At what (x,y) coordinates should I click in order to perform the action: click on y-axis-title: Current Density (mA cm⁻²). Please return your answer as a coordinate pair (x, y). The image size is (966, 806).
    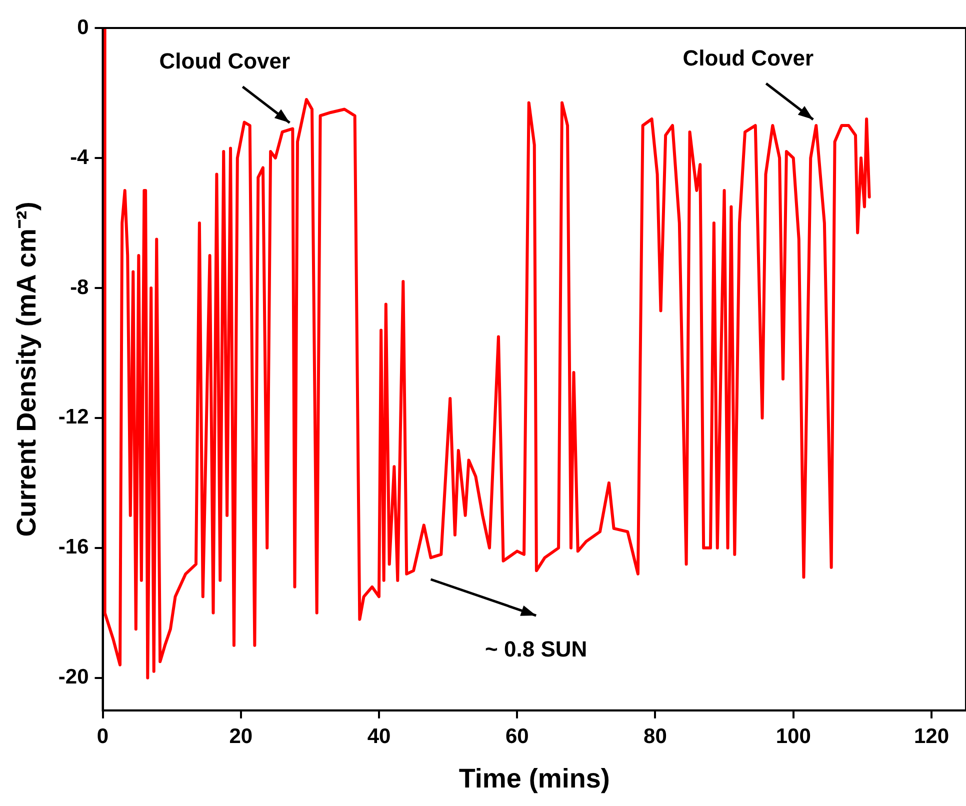
    Looking at the image, I should click on (27, 369).